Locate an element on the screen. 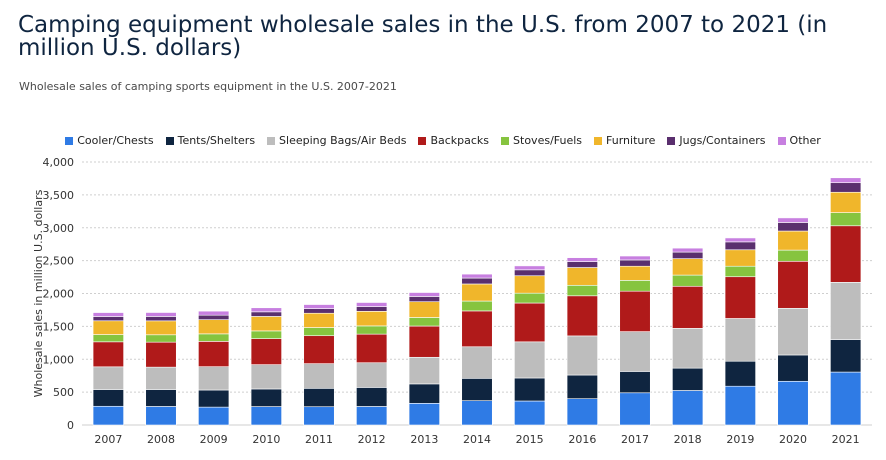 Image resolution: width=886 pixels, height=460 pixels. legend-label: Stoves/Fuels is located at coordinates (548, 140).